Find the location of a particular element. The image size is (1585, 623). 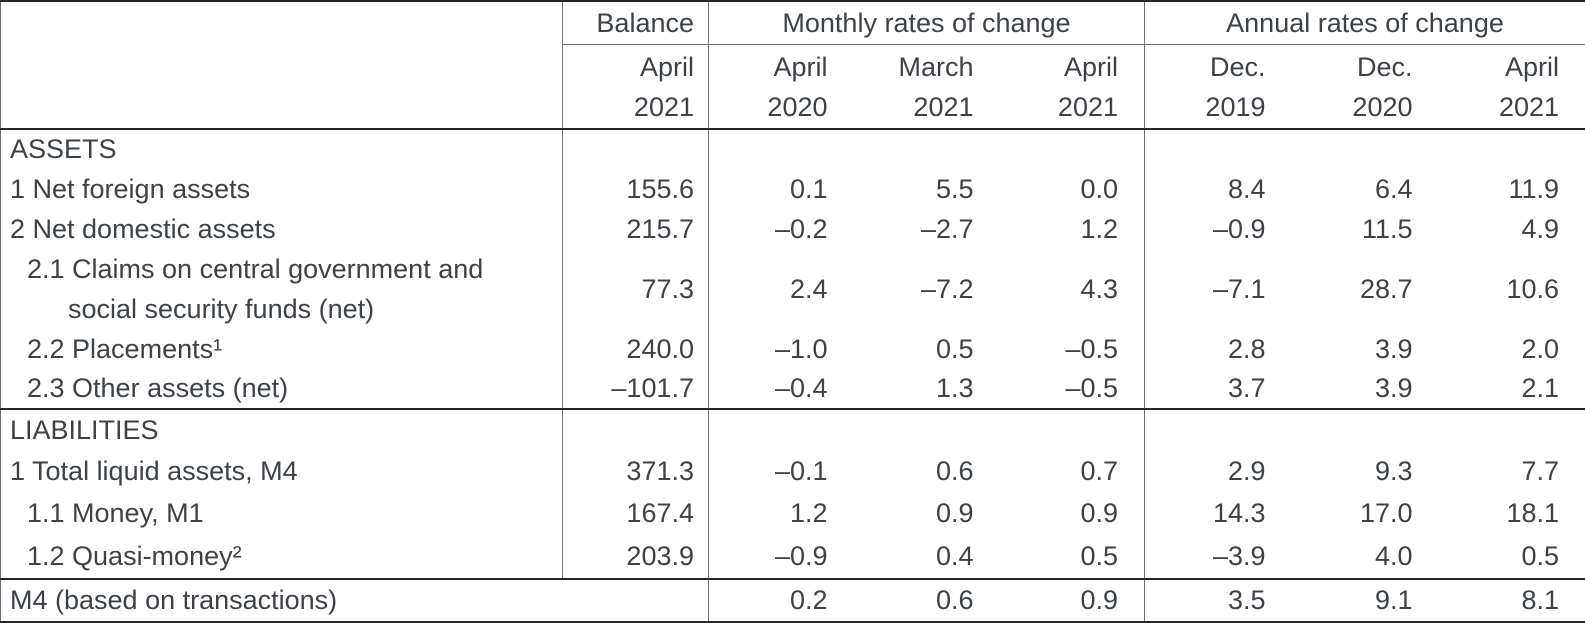

cell-annual-1: 2.9 is located at coordinates (1218, 471).